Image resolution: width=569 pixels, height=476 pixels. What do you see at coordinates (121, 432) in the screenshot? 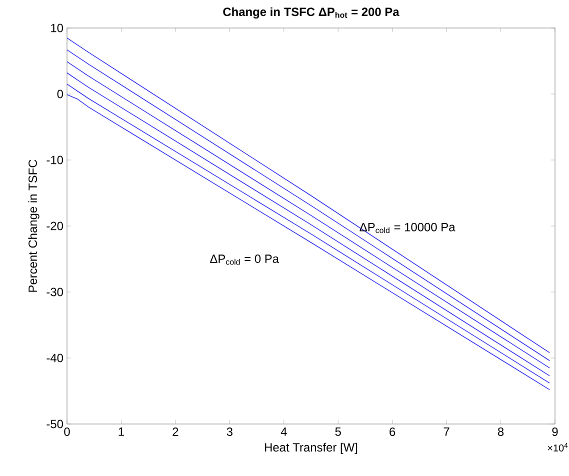
I see `x-tick-label: 1` at bounding box center [121, 432].